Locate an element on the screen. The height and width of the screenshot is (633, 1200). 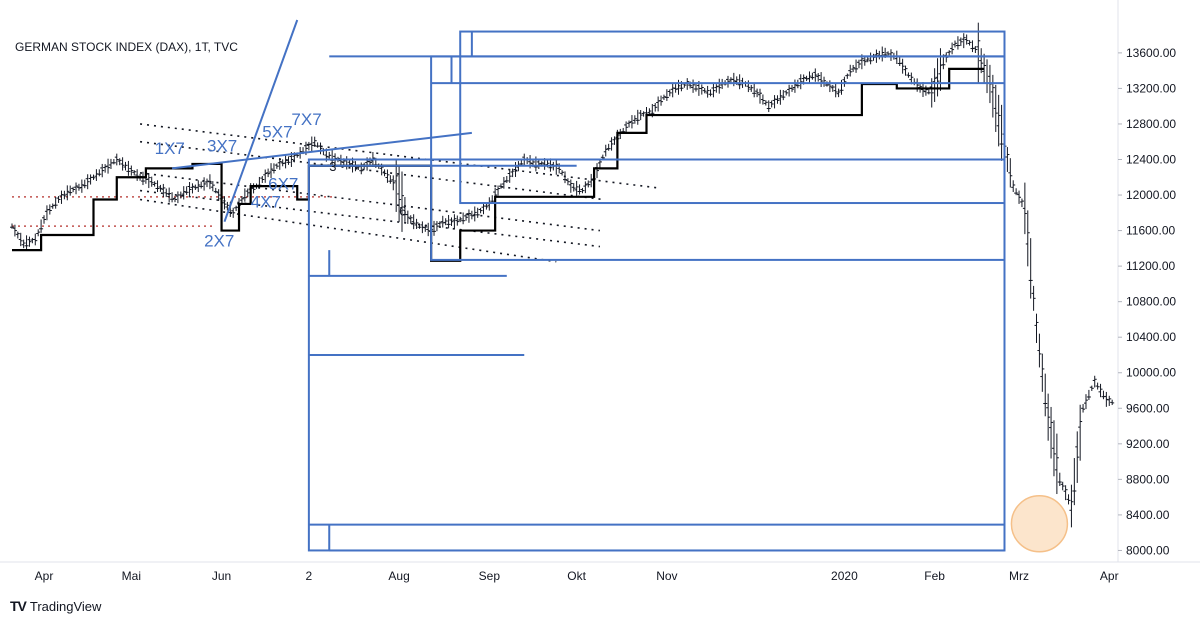
x-tick-label: Mai is located at coordinates (131, 576).